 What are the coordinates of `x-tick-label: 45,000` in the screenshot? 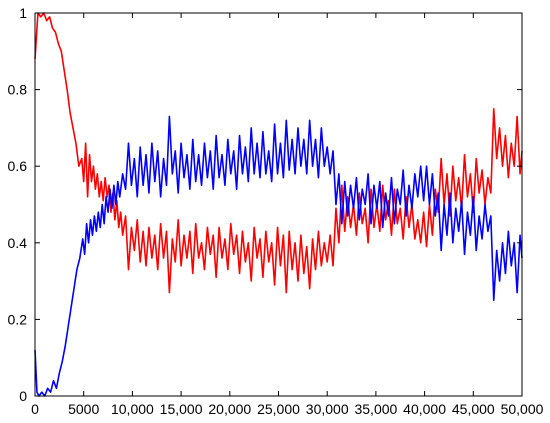 It's located at (473, 409).